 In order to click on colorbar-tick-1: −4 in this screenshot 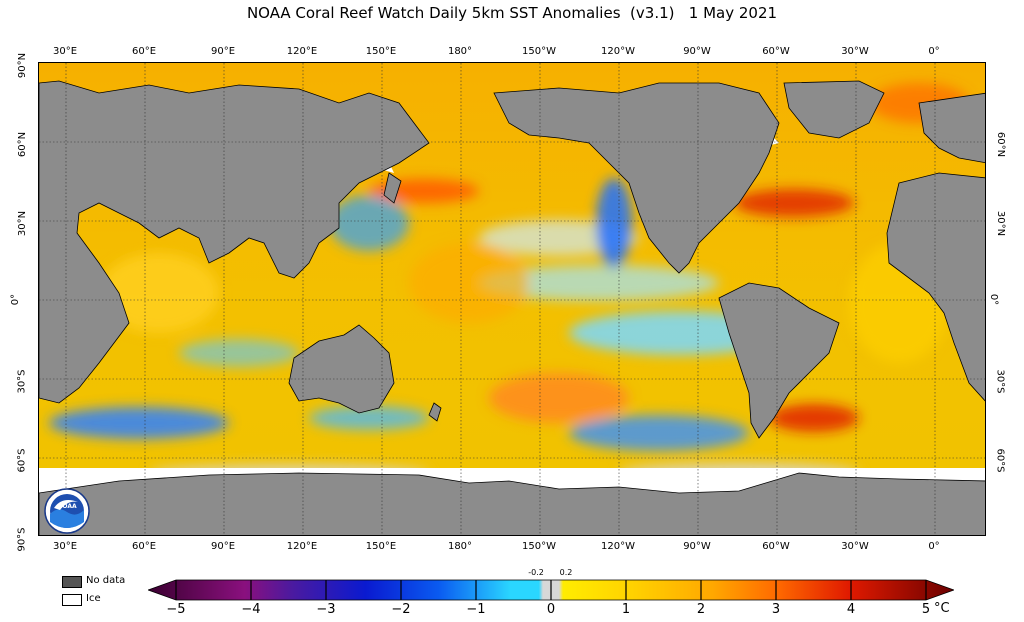, I will do `click(251, 609)`.